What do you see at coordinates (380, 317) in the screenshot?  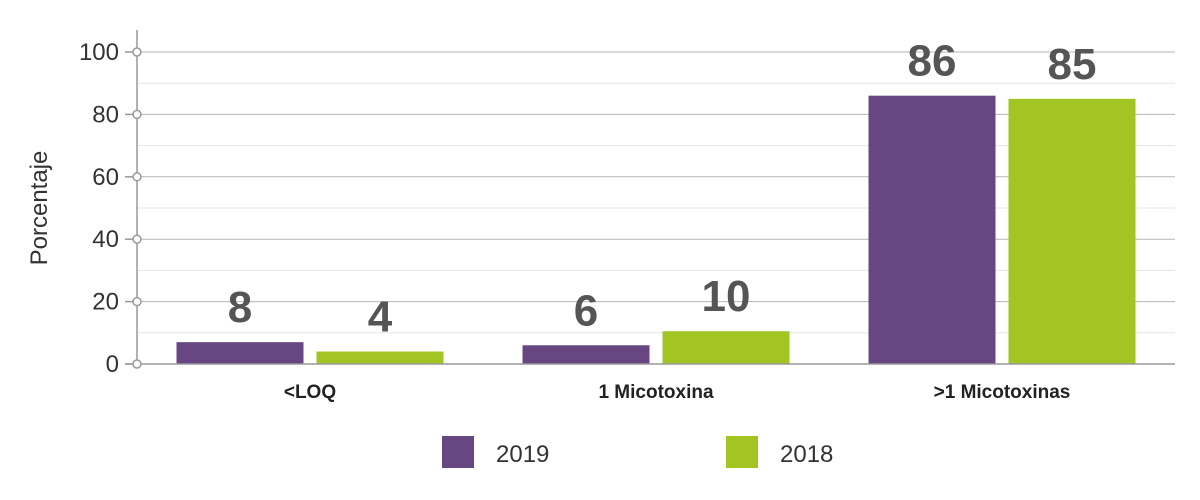 I see `data-label: 4` at bounding box center [380, 317].